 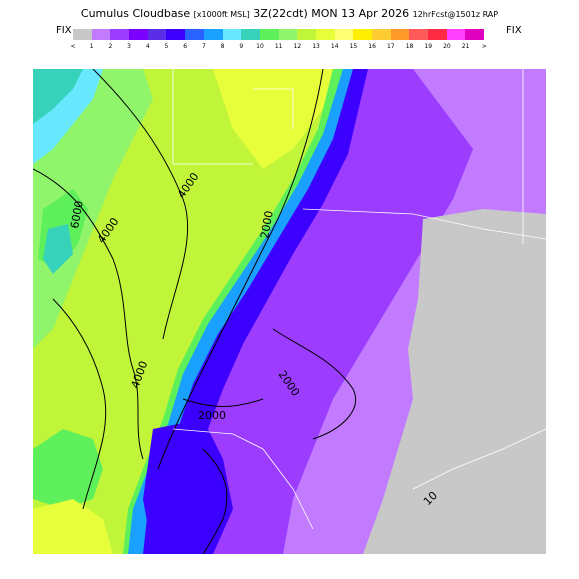 I want to click on region-blue-south, so click(x=188, y=486).